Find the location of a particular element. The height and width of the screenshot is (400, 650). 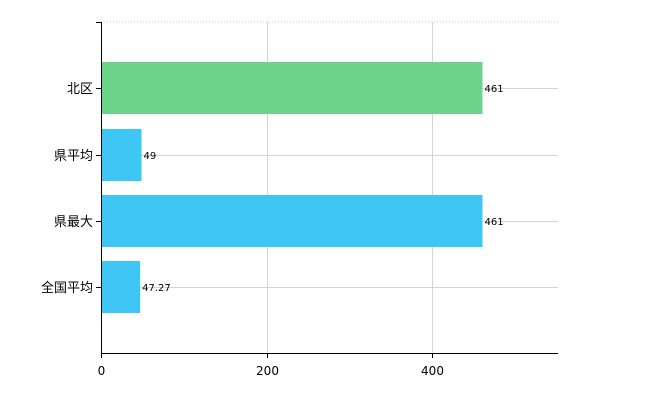

x-tick-label-400: 400 is located at coordinates (432, 371).